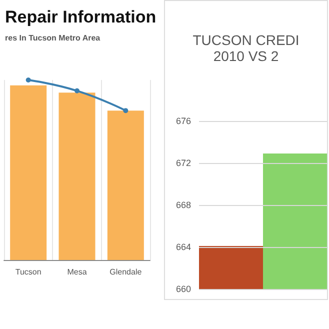  Describe the element at coordinates (77, 272) in the screenshot. I see `x-tick-label: Mesa` at that location.